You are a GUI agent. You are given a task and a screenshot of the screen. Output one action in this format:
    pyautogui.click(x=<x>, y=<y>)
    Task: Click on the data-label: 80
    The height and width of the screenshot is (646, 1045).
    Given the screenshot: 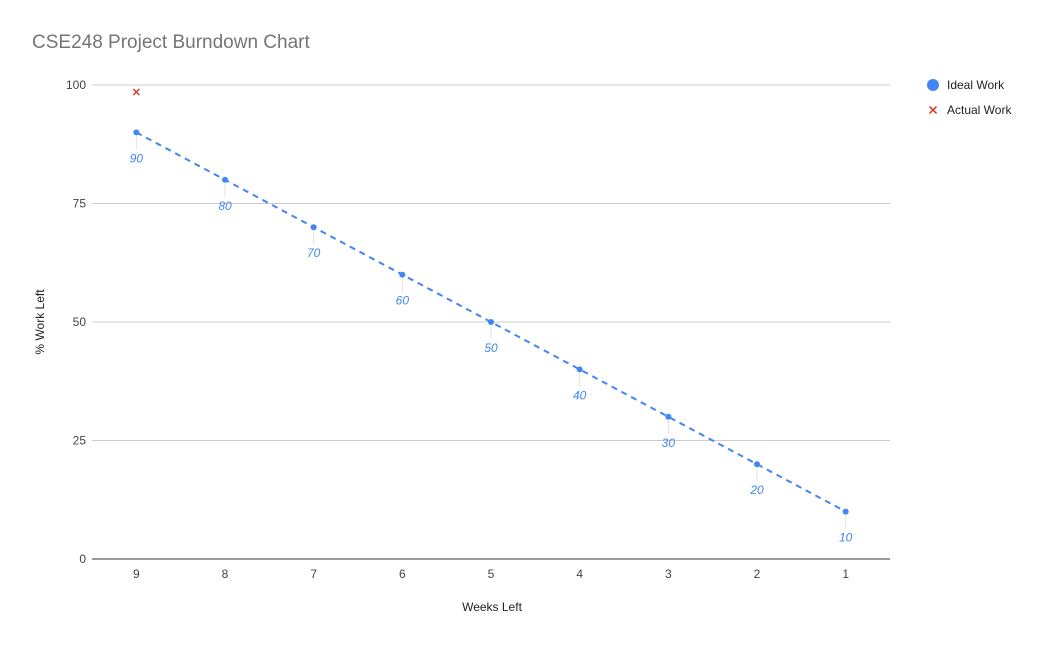 What is the action you would take?
    pyautogui.click(x=225, y=206)
    